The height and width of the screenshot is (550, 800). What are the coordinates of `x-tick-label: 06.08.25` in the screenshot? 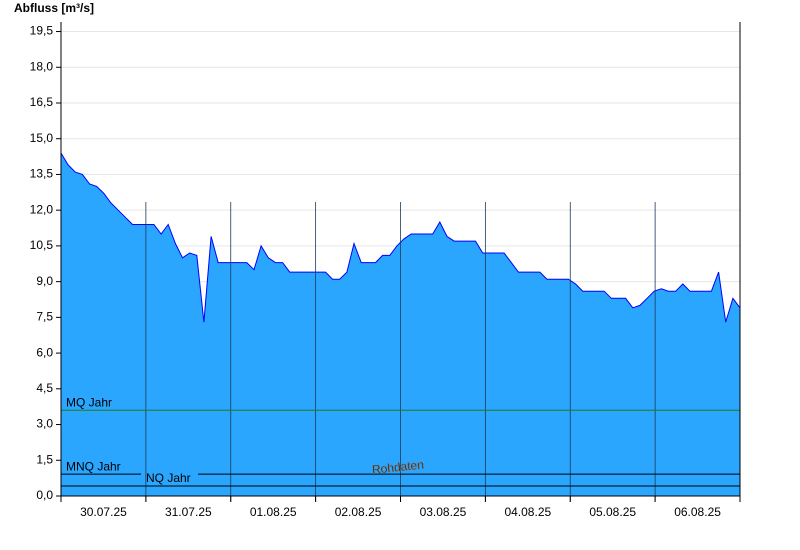 It's located at (697, 512).